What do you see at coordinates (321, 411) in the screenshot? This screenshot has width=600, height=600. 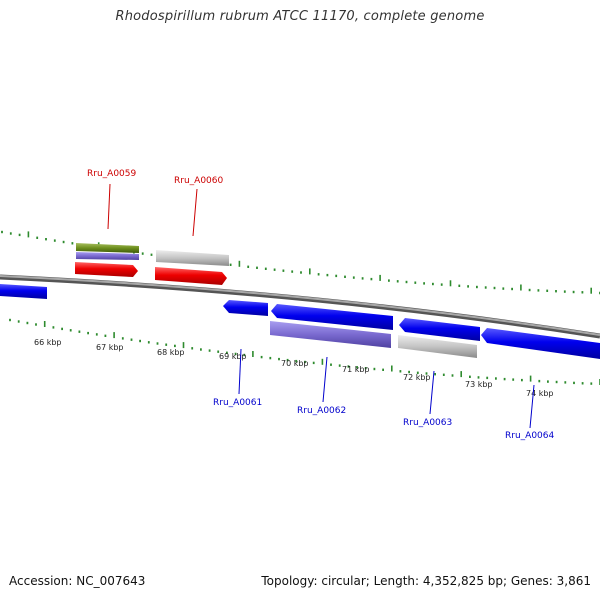 I see `gene-label-rru-a0062: Rru_A0062` at bounding box center [321, 411].